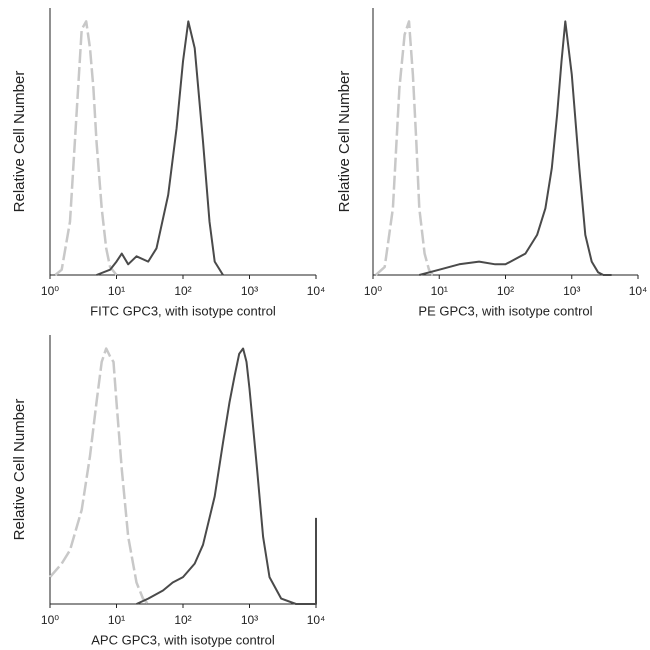  What do you see at coordinates (183, 639) in the screenshot?
I see `x-axis-label: APC GPC3, with isotype control` at bounding box center [183, 639].